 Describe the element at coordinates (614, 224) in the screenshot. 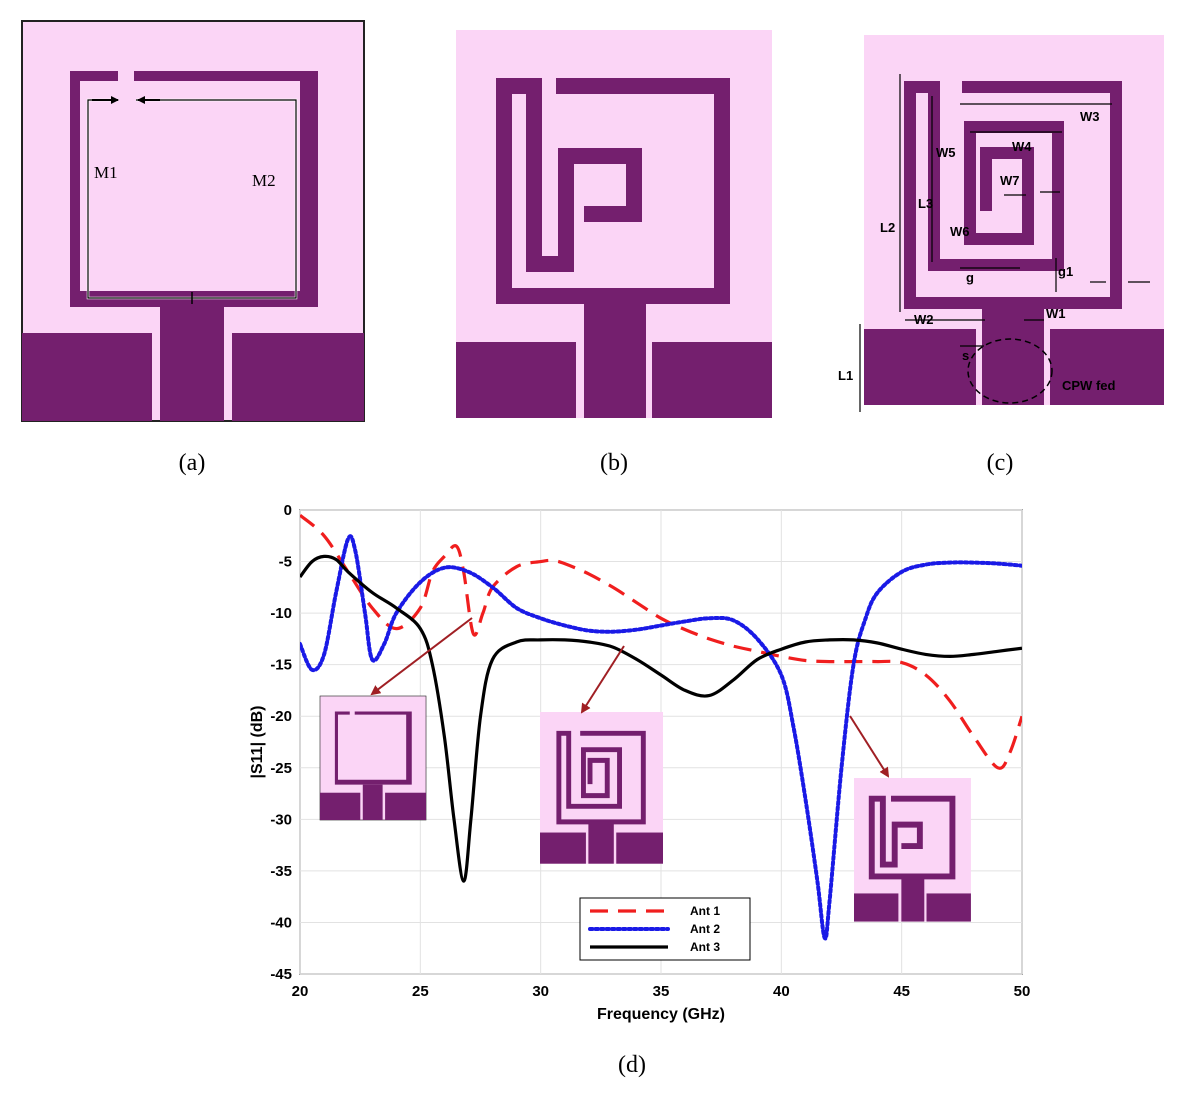

I see `panel-b-antenna` at that location.